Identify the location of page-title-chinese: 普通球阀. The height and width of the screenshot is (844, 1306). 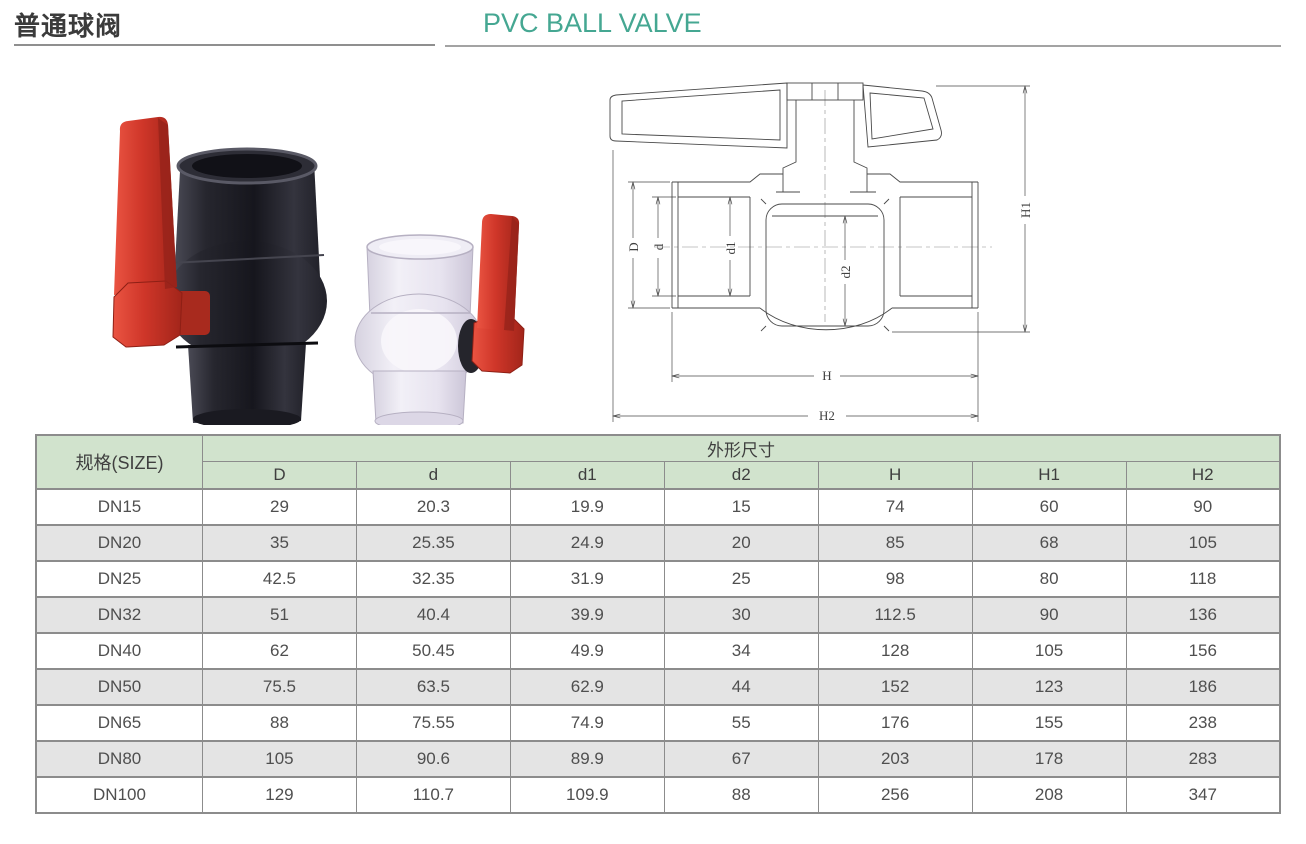
(68, 26).